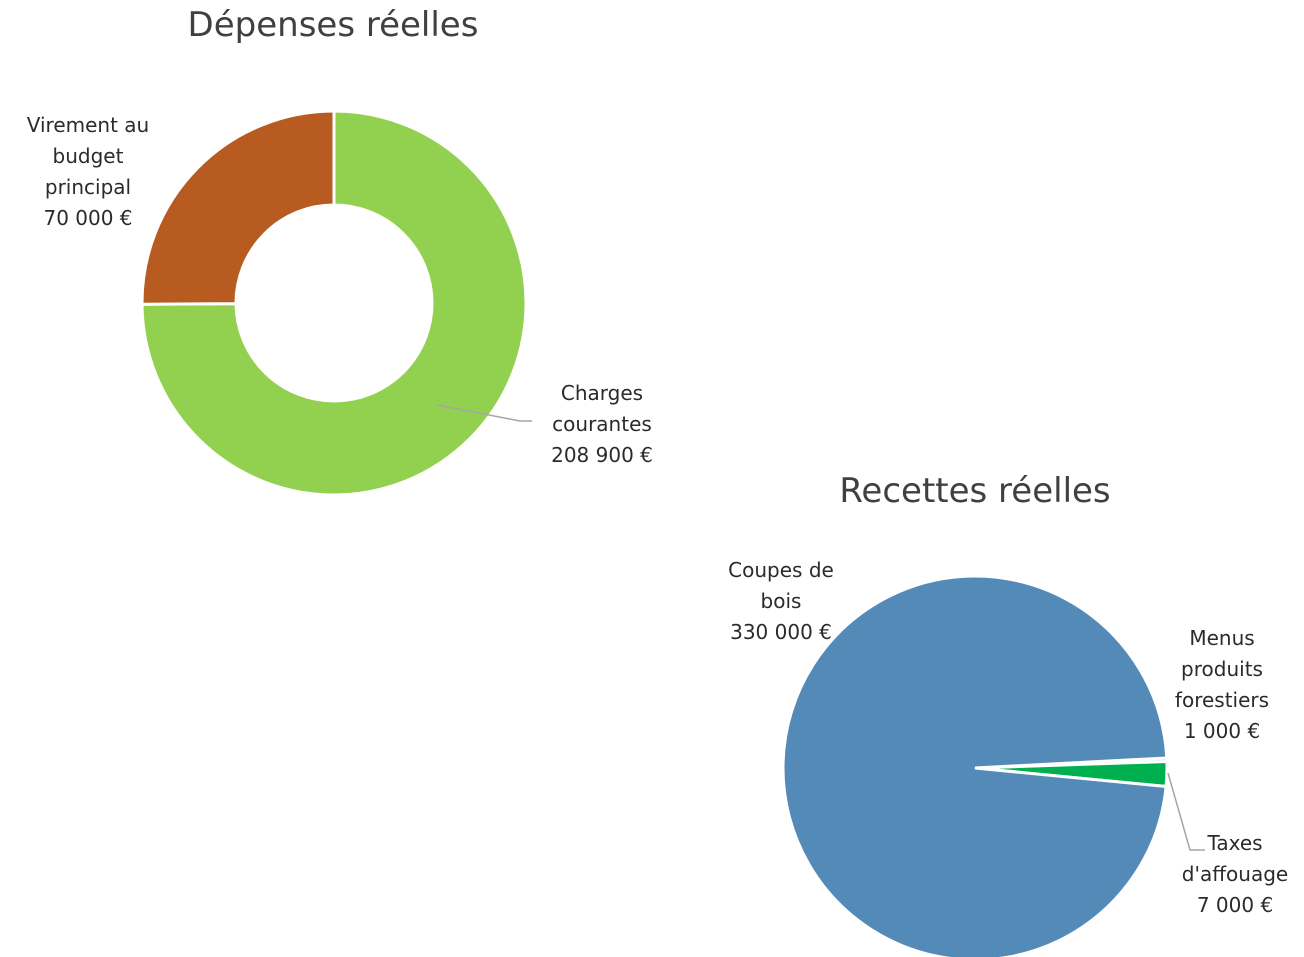 This screenshot has height=957, width=1304. Describe the element at coordinates (1235, 874) in the screenshot. I see `chart1-data-label-1: Taxes d'affouage 7 000 €` at that location.